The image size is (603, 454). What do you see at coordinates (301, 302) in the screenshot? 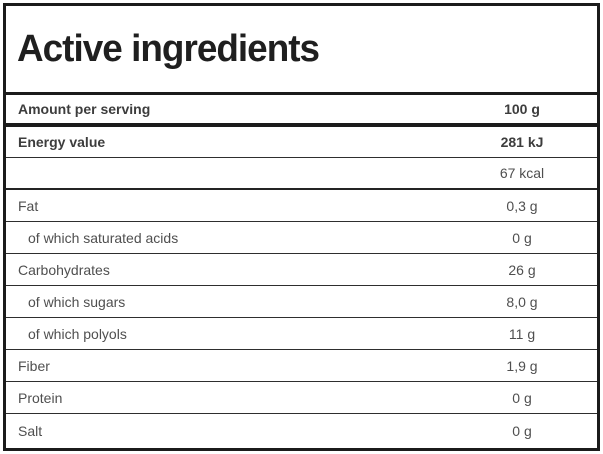
I see `table-row-sugars: of which sugars 8,0 g` at bounding box center [301, 302].